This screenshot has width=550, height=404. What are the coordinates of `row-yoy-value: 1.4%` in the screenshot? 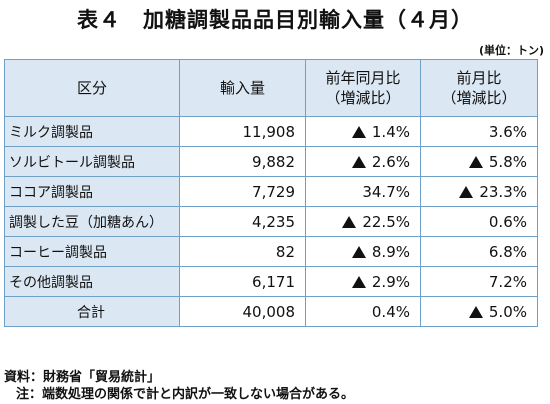 It's located at (390, 131).